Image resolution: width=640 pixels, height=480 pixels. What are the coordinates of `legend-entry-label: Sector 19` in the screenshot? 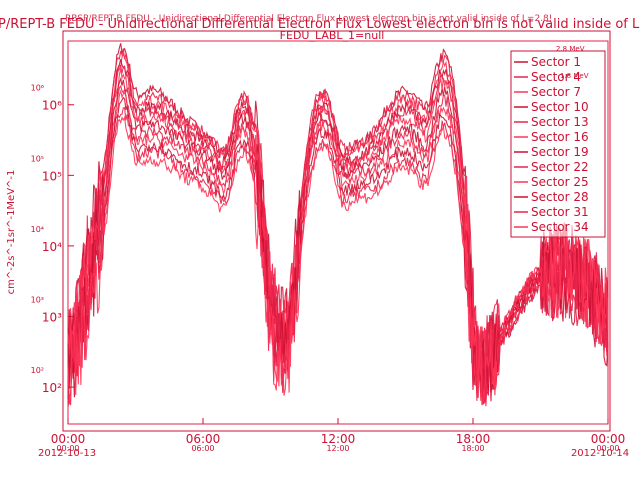 It's located at (560, 152).